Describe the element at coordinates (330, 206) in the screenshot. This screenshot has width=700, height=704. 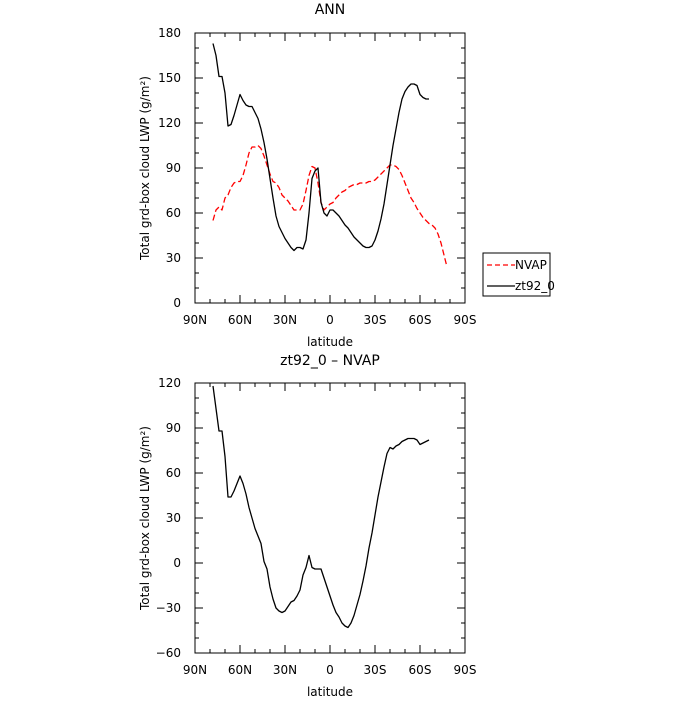
I see `series-line-nvap-top` at that location.